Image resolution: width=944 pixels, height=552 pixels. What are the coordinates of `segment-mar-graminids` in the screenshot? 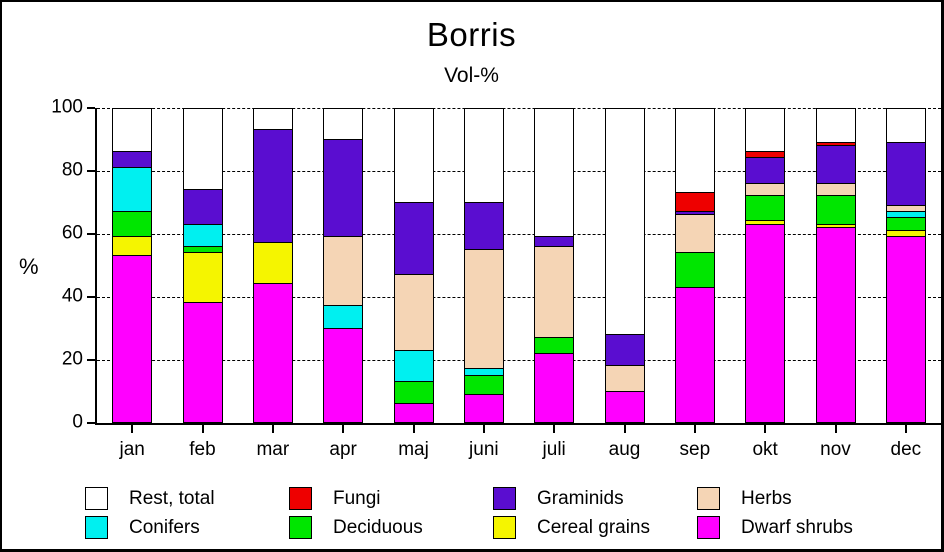 It's located at (272, 186).